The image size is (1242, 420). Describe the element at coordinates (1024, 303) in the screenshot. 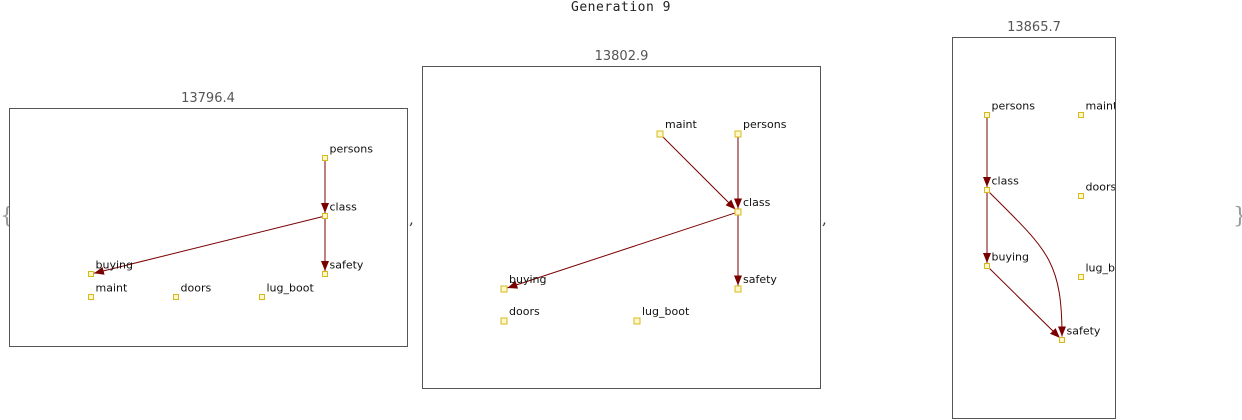

I see `edge-buying-to-safety` at that location.